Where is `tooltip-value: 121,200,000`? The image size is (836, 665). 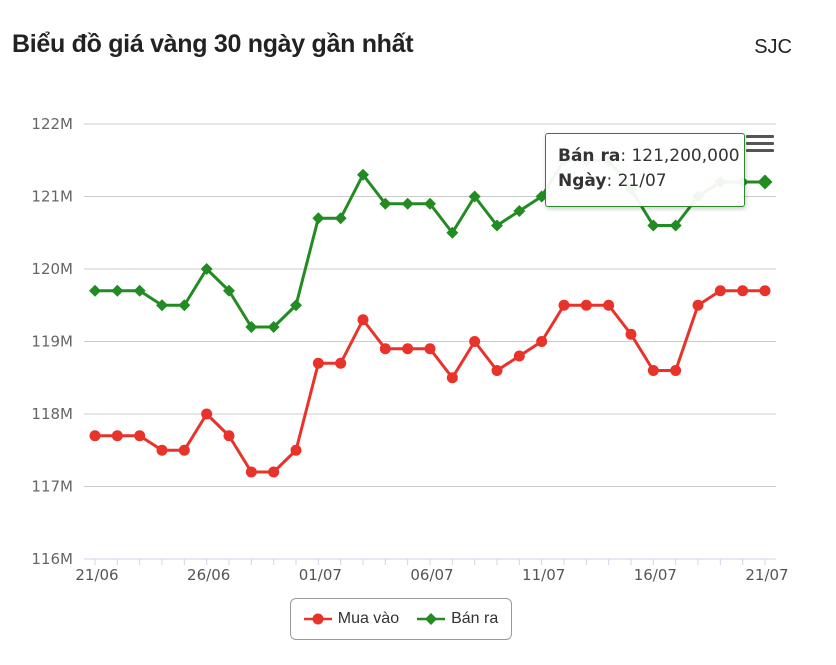
tooltip-value: 121,200,000 is located at coordinates (685, 156).